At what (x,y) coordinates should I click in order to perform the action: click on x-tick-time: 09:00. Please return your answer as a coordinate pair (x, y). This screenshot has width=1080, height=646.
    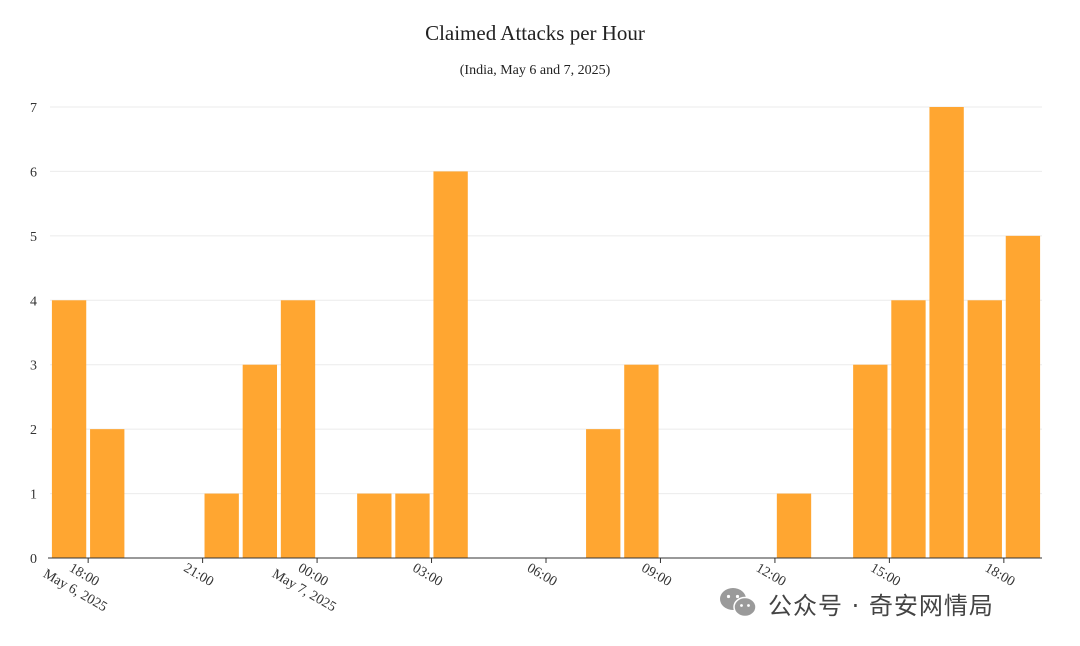
    Looking at the image, I should click on (656, 575).